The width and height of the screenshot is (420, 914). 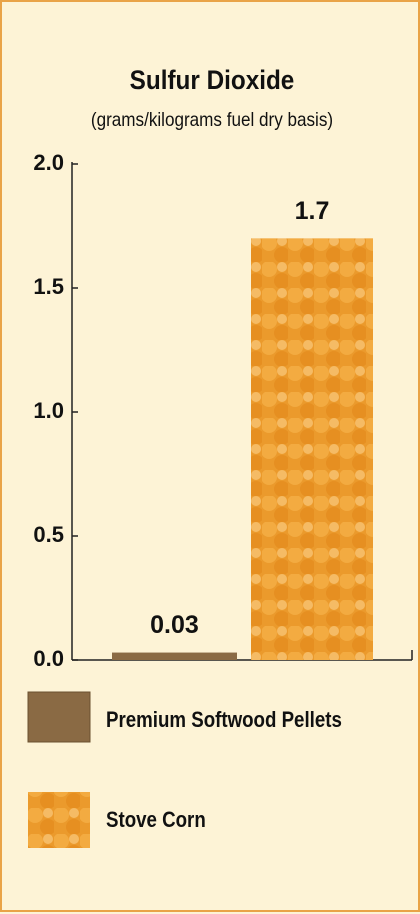 I want to click on bar-texture, so click(x=312, y=449).